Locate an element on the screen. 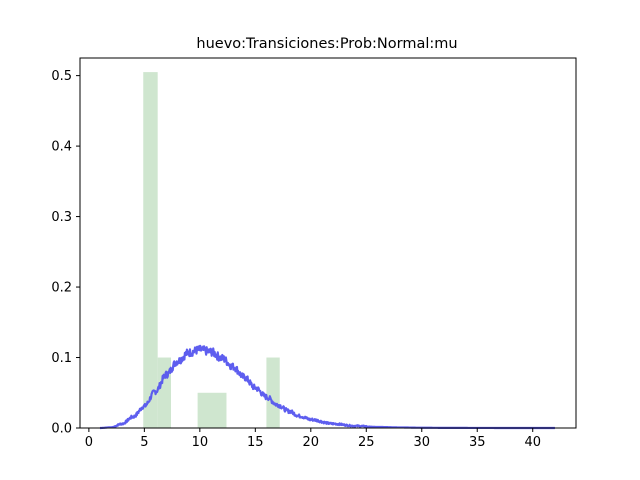  y-tick-label: 0.4 is located at coordinates (61, 147).